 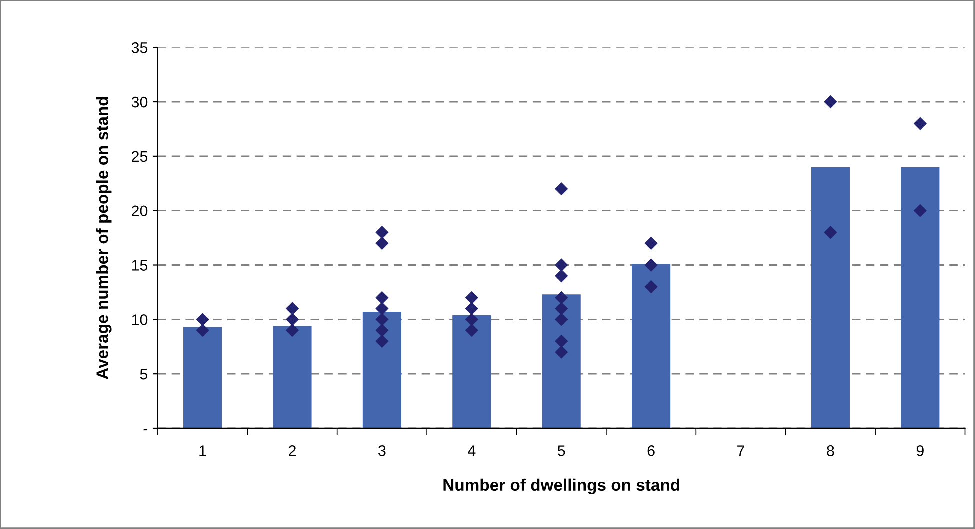 I want to click on y-tick-label: 25, so click(x=140, y=156).